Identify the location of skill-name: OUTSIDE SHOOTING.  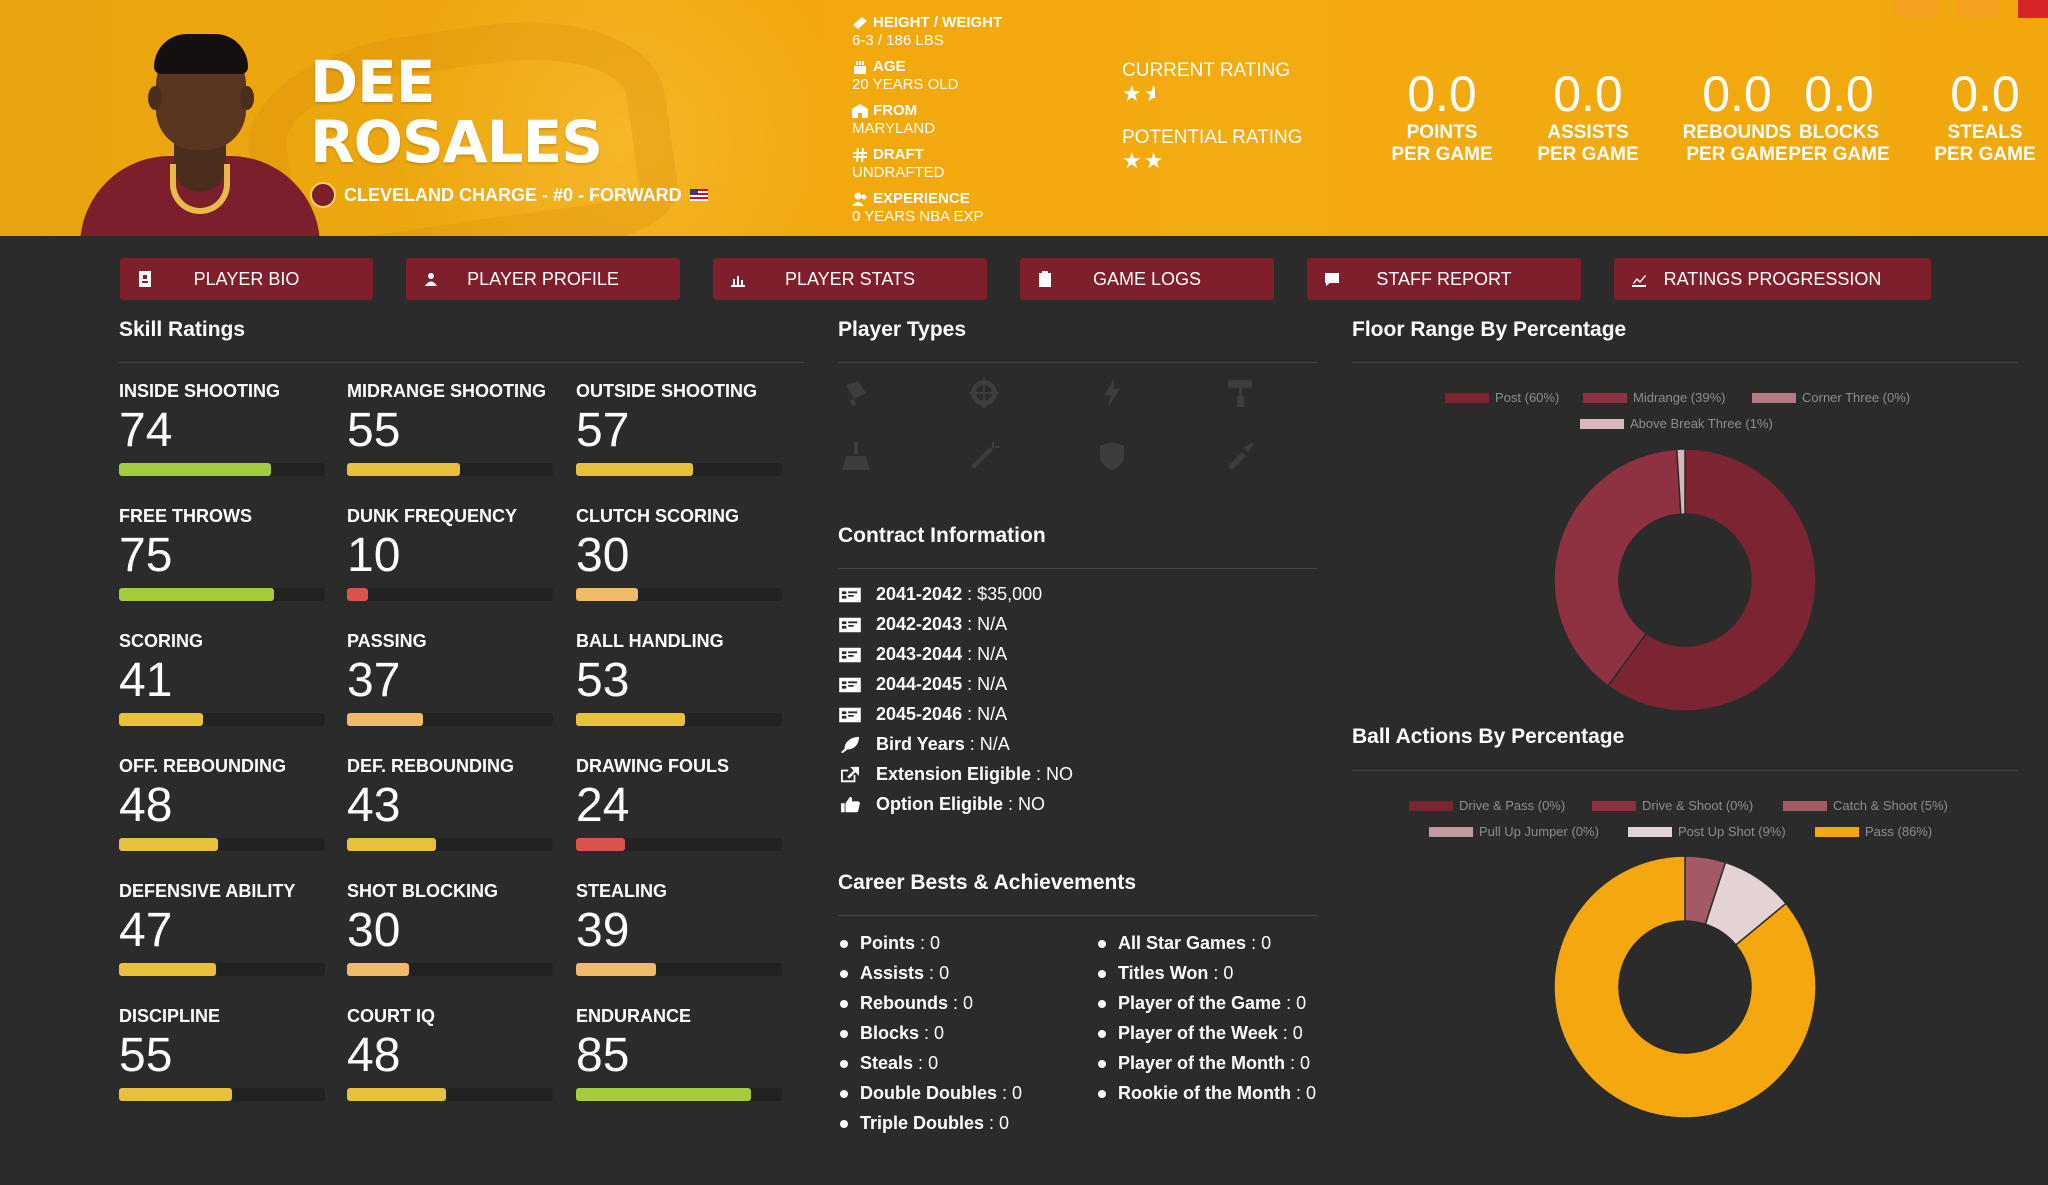
(667, 391).